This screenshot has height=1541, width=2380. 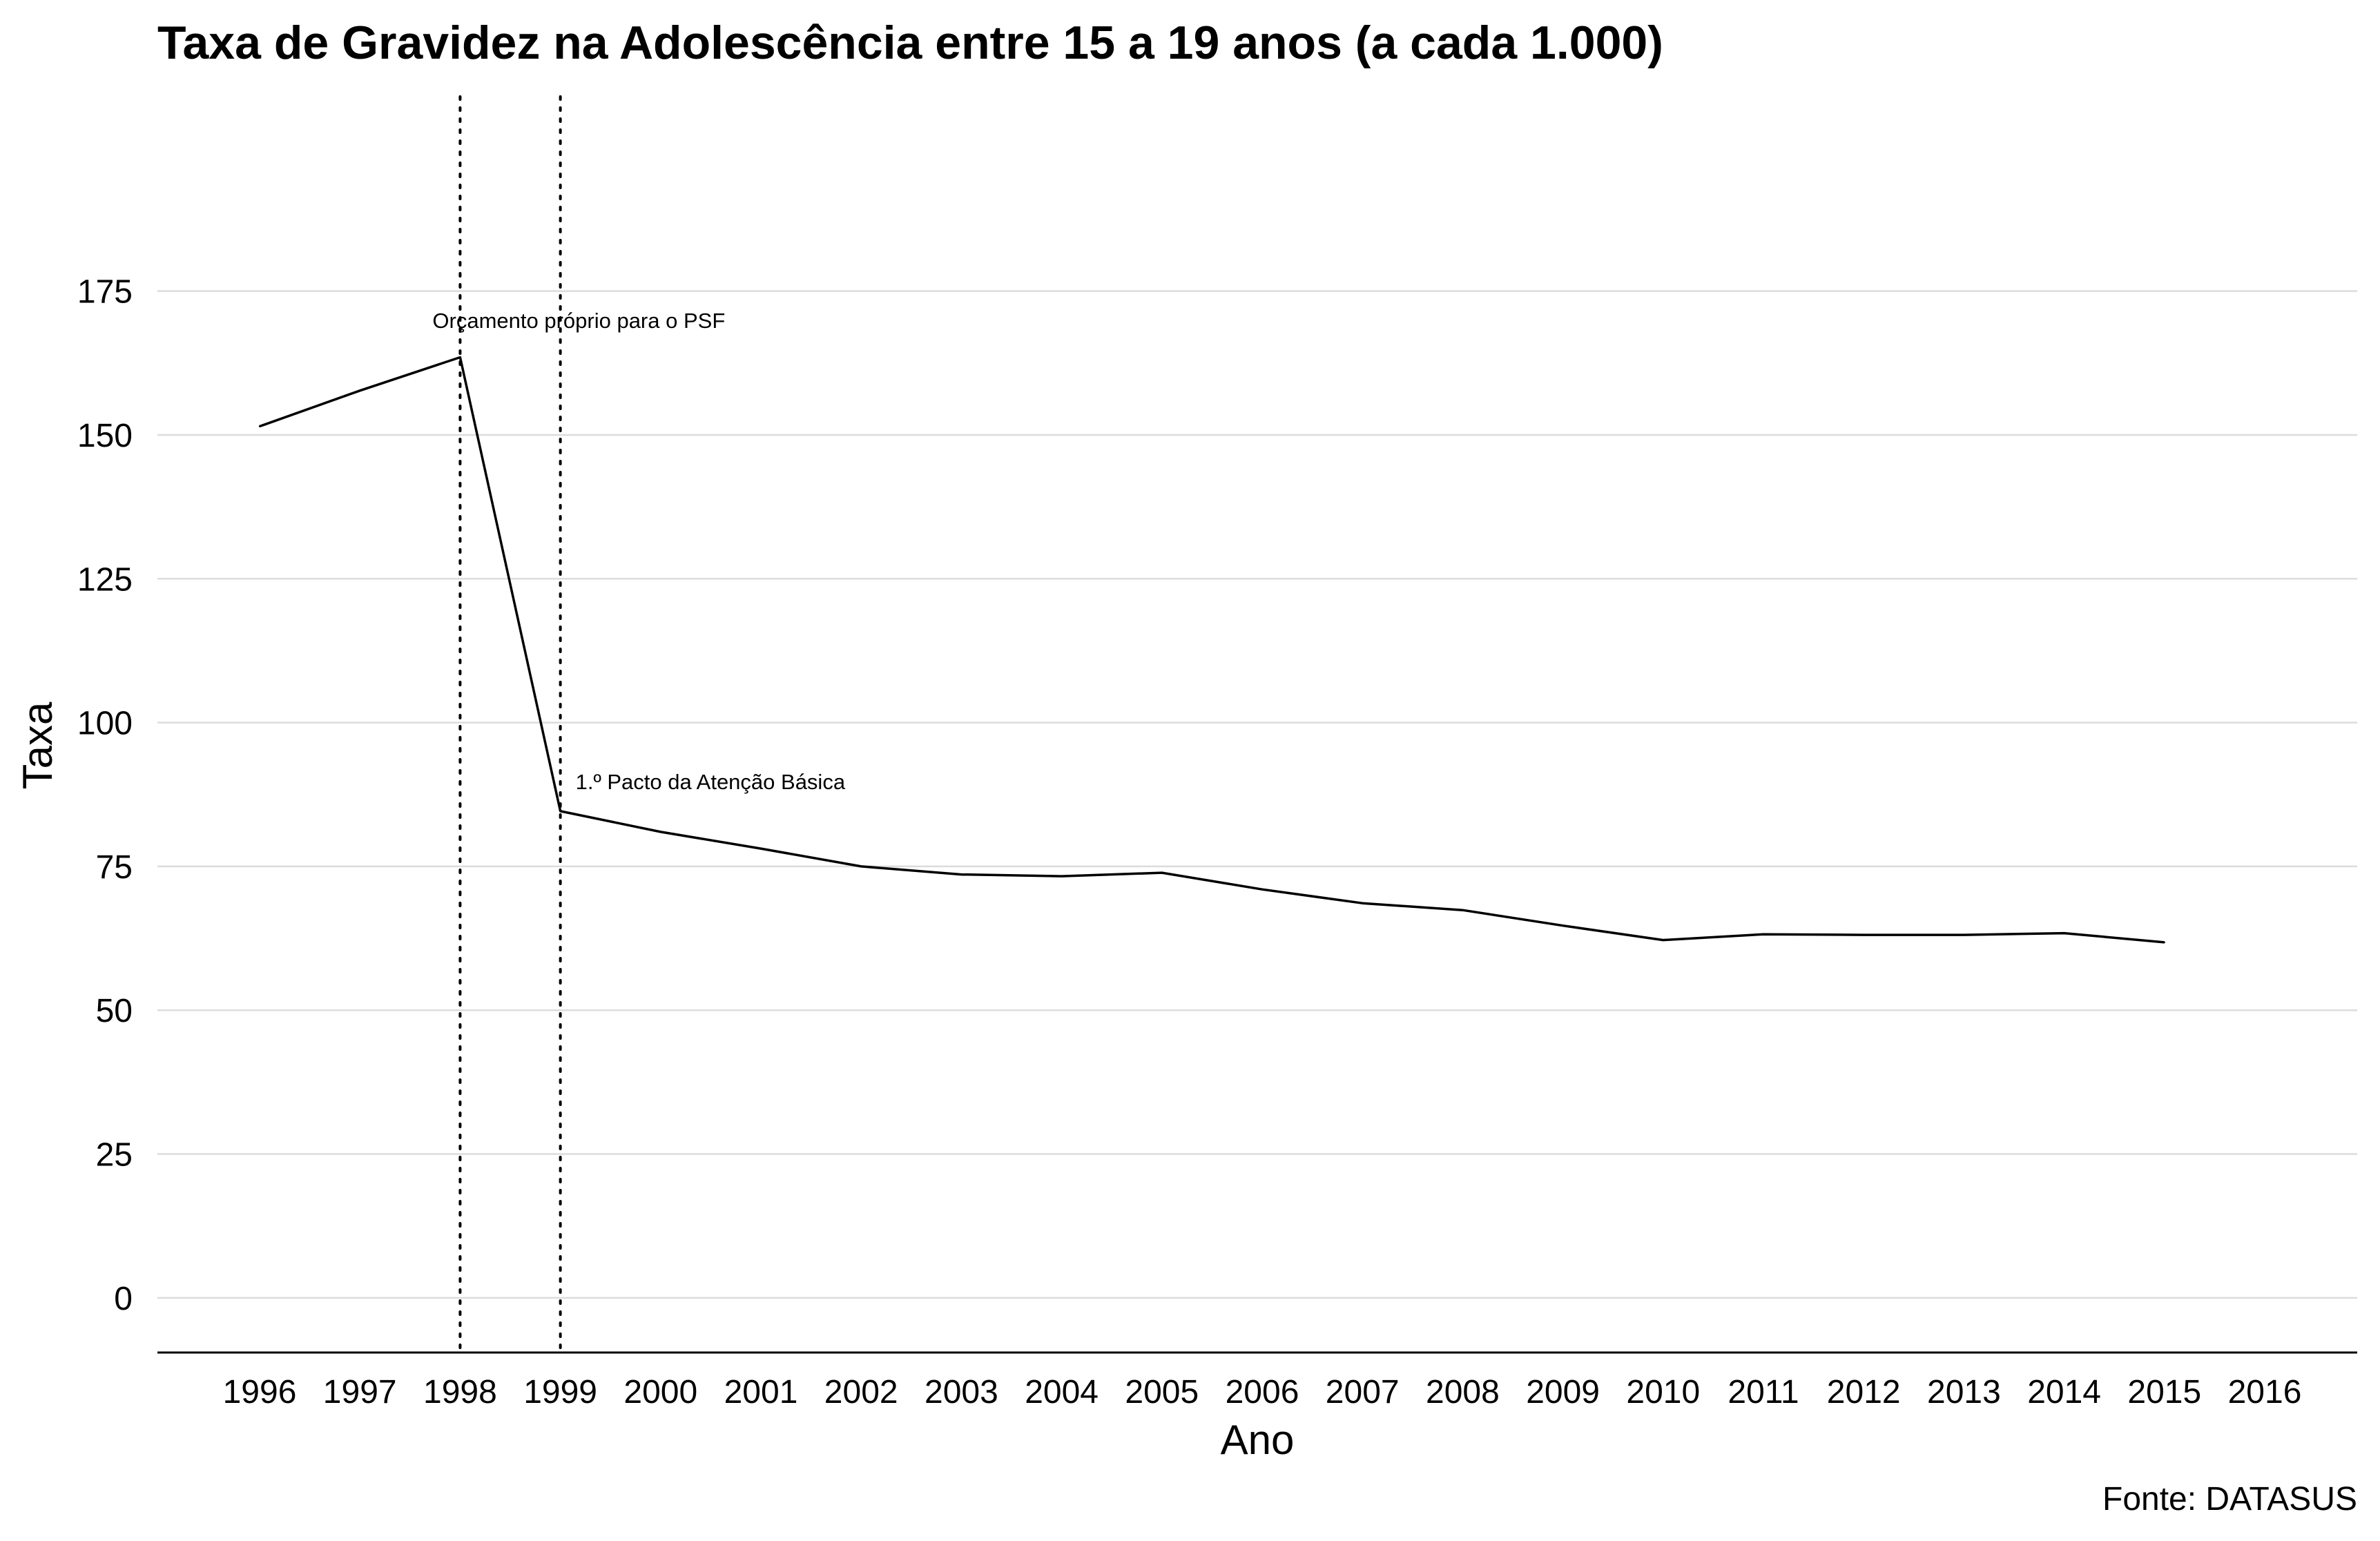 What do you see at coordinates (37, 745) in the screenshot?
I see `y-axis-title: Taxa` at bounding box center [37, 745].